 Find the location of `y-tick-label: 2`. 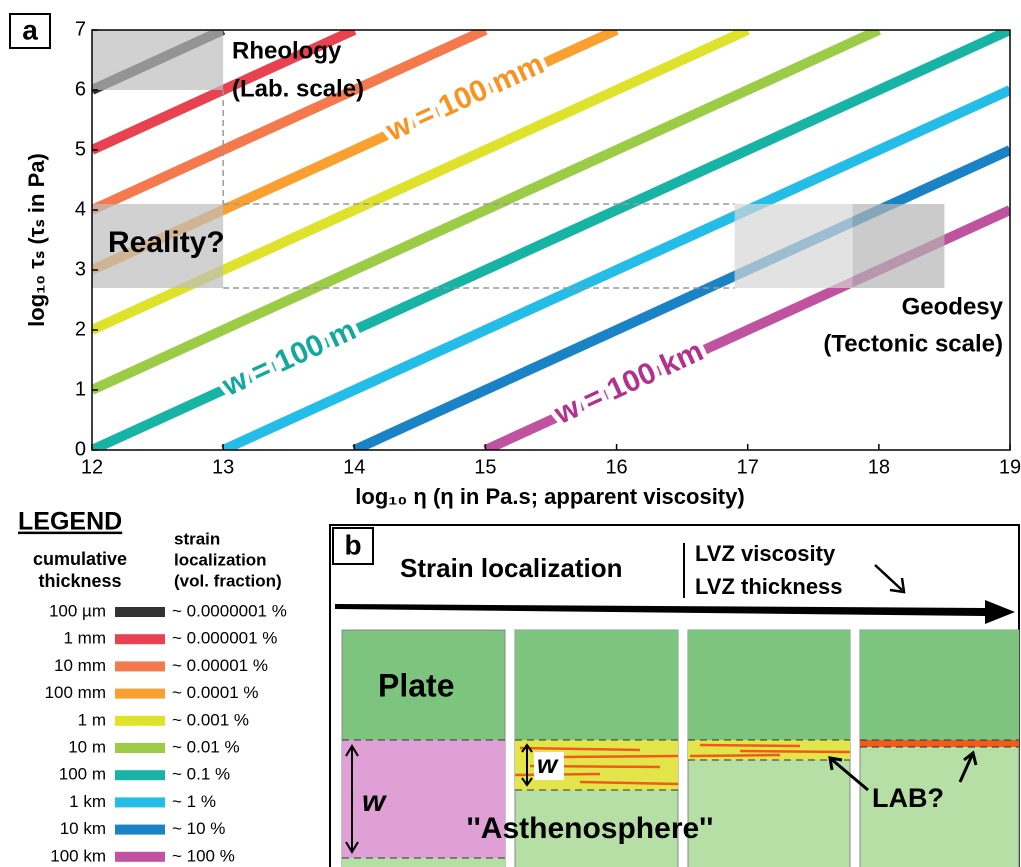

y-tick-label: 2 is located at coordinates (80, 329).